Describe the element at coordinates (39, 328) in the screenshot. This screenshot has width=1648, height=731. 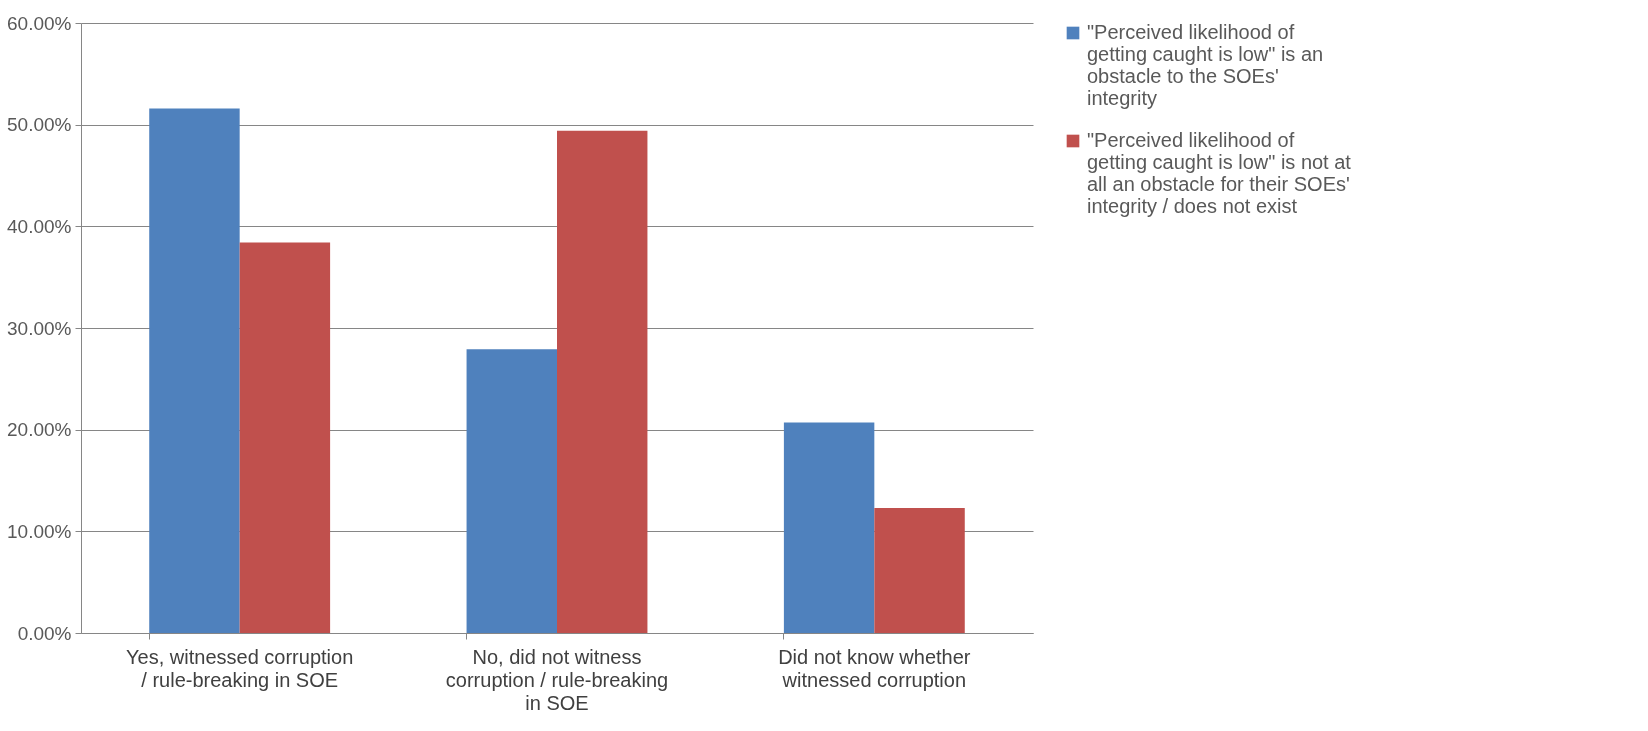
I see `y-tick-label: 30.00%` at that location.